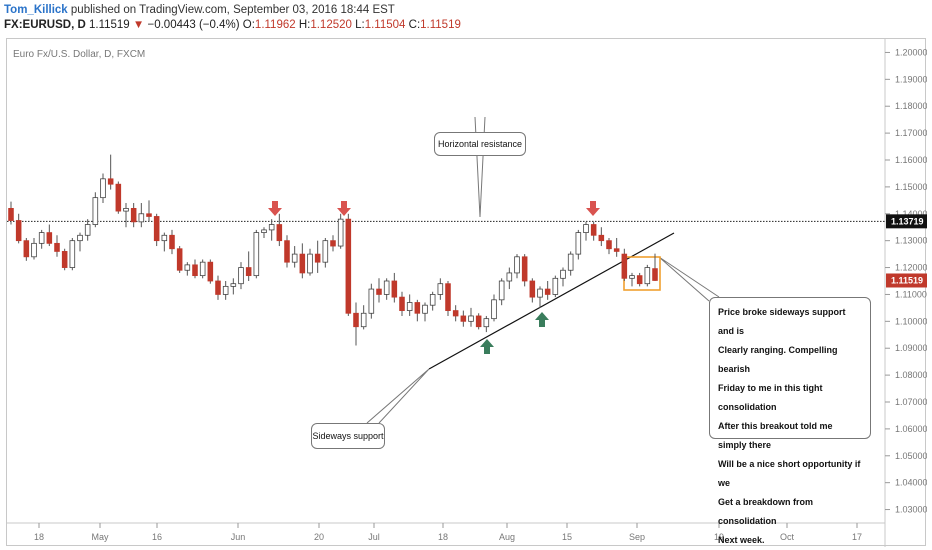  Describe the element at coordinates (551, 301) in the screenshot. I see `sideways-support-trendline` at that location.